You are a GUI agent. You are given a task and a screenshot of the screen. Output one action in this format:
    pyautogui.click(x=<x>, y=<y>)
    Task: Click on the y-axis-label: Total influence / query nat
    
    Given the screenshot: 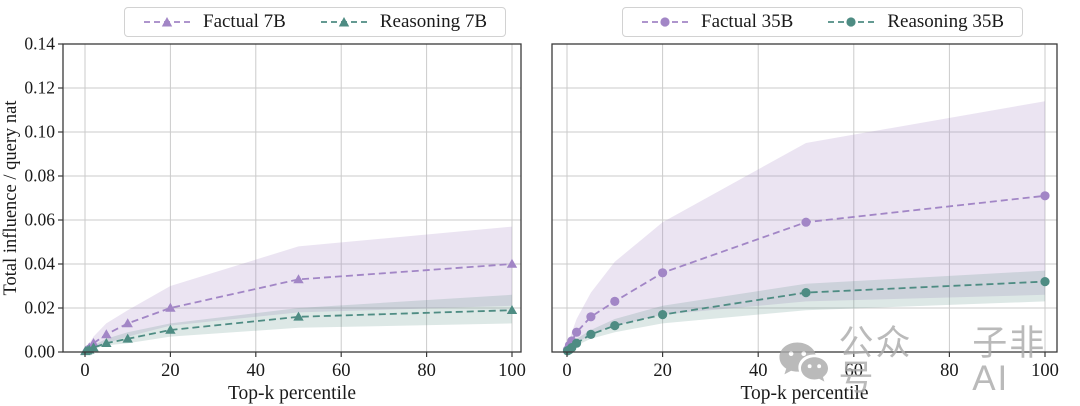 What is the action you would take?
    pyautogui.click(x=11, y=198)
    